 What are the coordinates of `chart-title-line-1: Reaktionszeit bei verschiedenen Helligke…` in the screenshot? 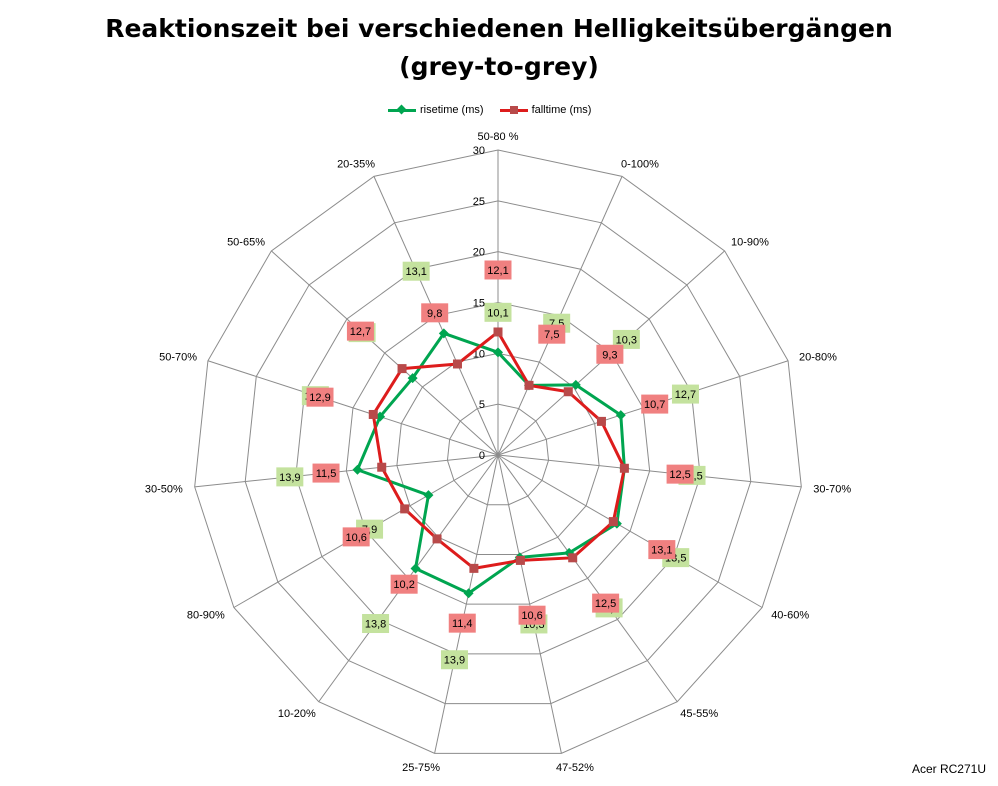 It's located at (499, 28).